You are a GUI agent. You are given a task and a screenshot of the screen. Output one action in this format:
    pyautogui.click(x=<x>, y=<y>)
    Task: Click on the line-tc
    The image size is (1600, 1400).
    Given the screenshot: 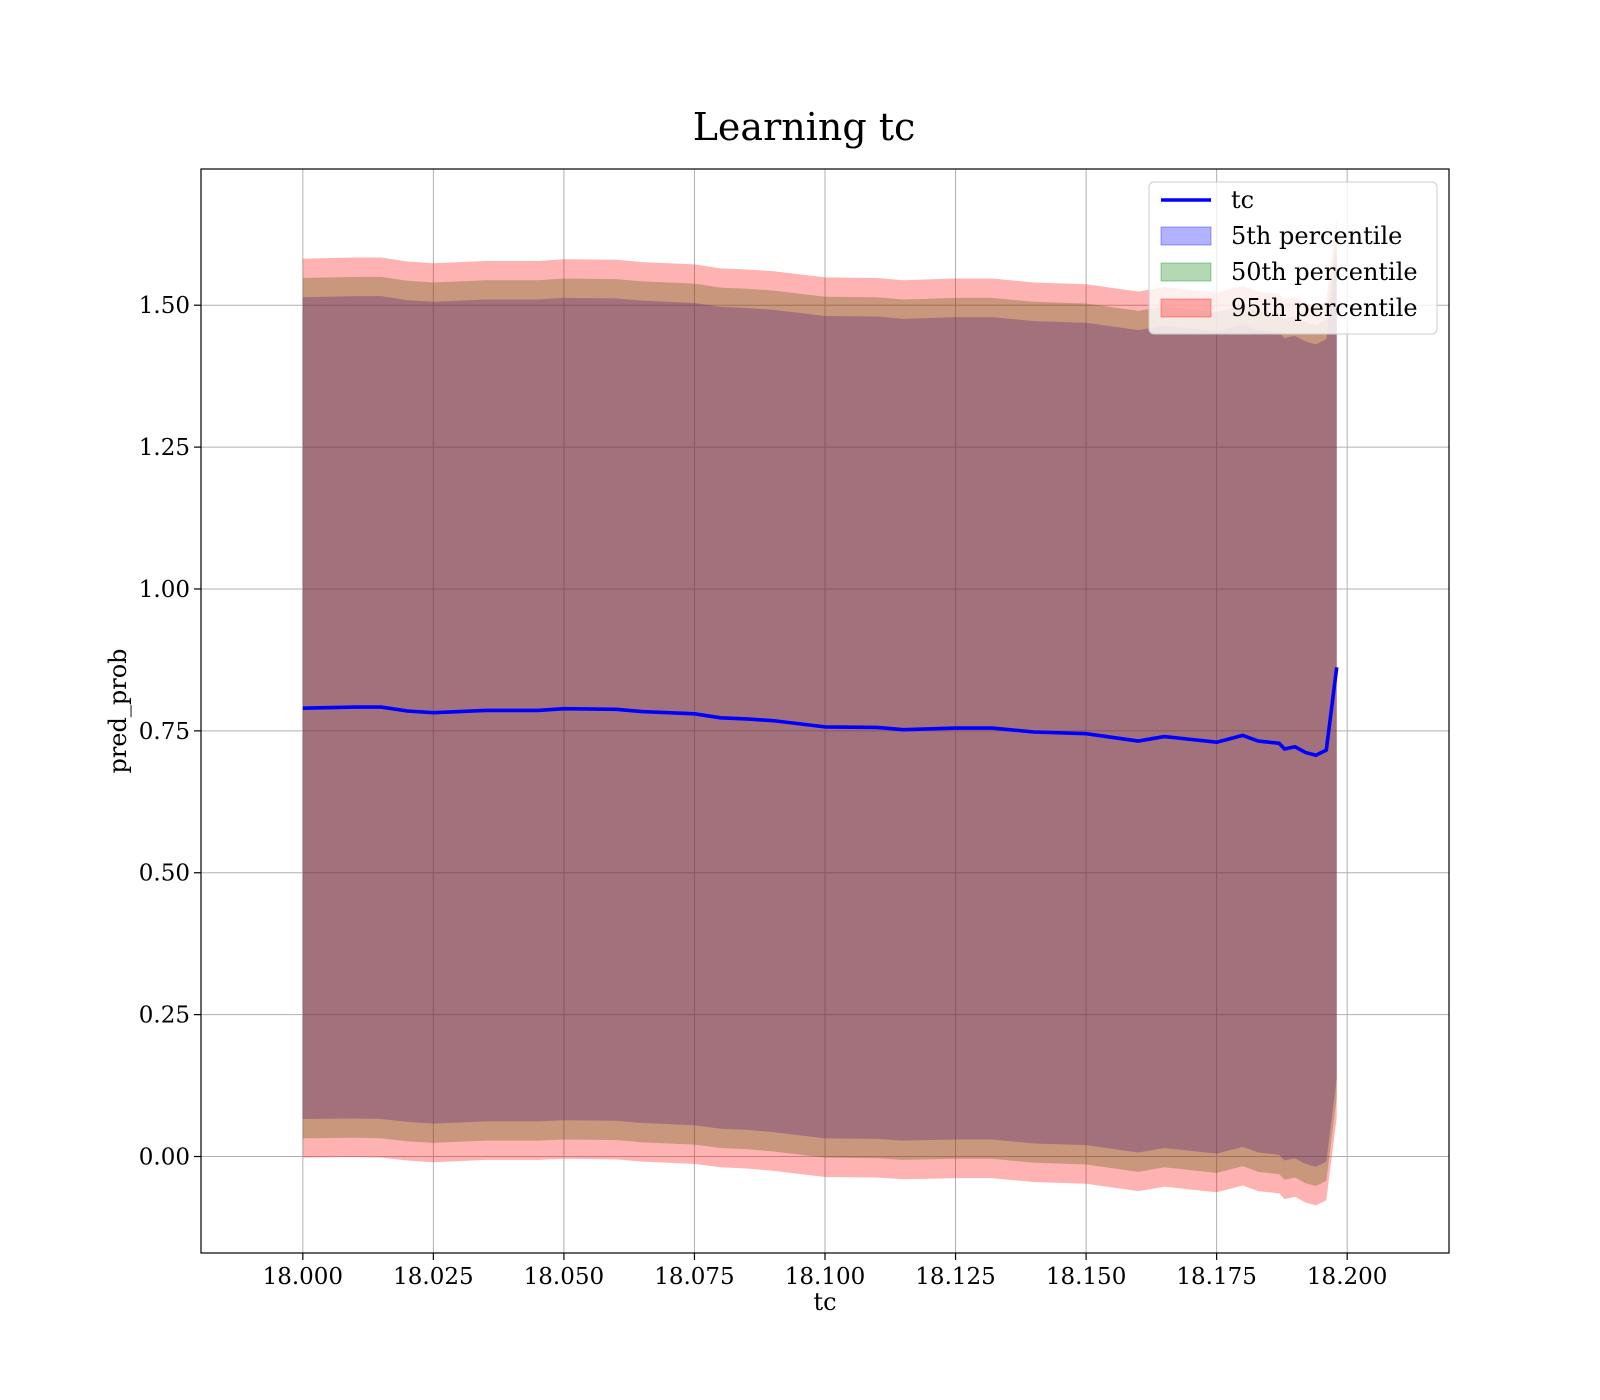 What is the action you would take?
    pyautogui.click(x=820, y=712)
    